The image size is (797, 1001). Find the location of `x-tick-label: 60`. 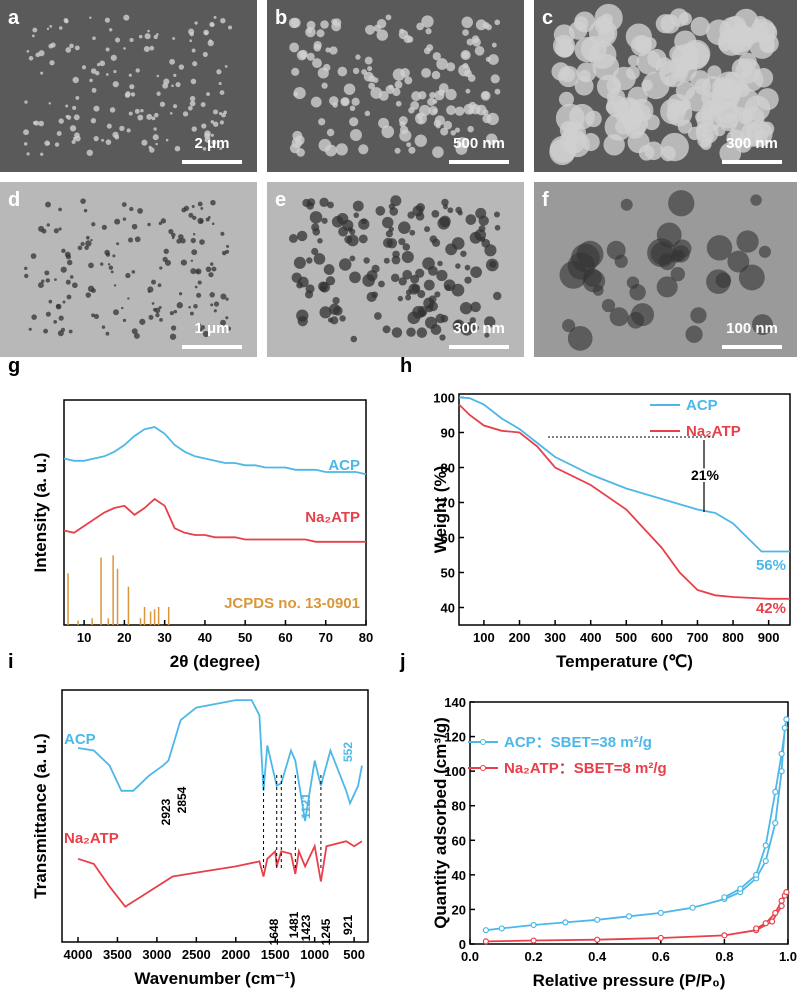

x-tick-label: 60 is located at coordinates (285, 637).